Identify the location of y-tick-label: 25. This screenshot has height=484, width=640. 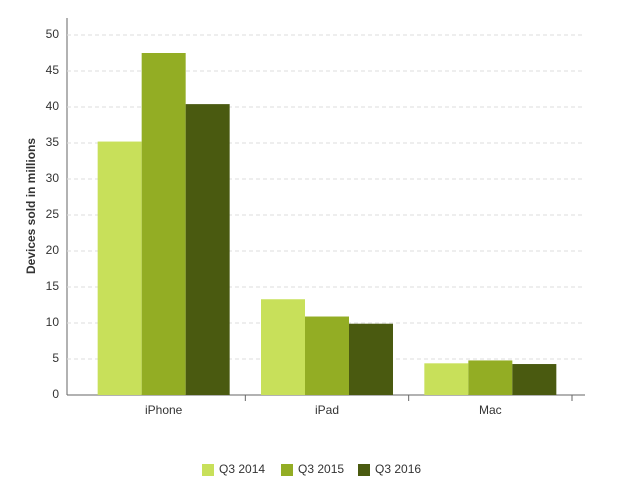
(53, 214).